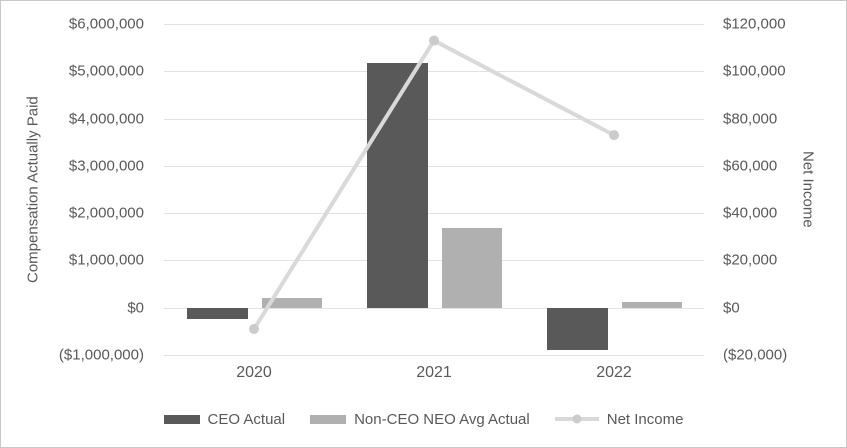 The width and height of the screenshot is (847, 448). What do you see at coordinates (750, 166) in the screenshot?
I see `right-axis-tick: $60,000` at bounding box center [750, 166].